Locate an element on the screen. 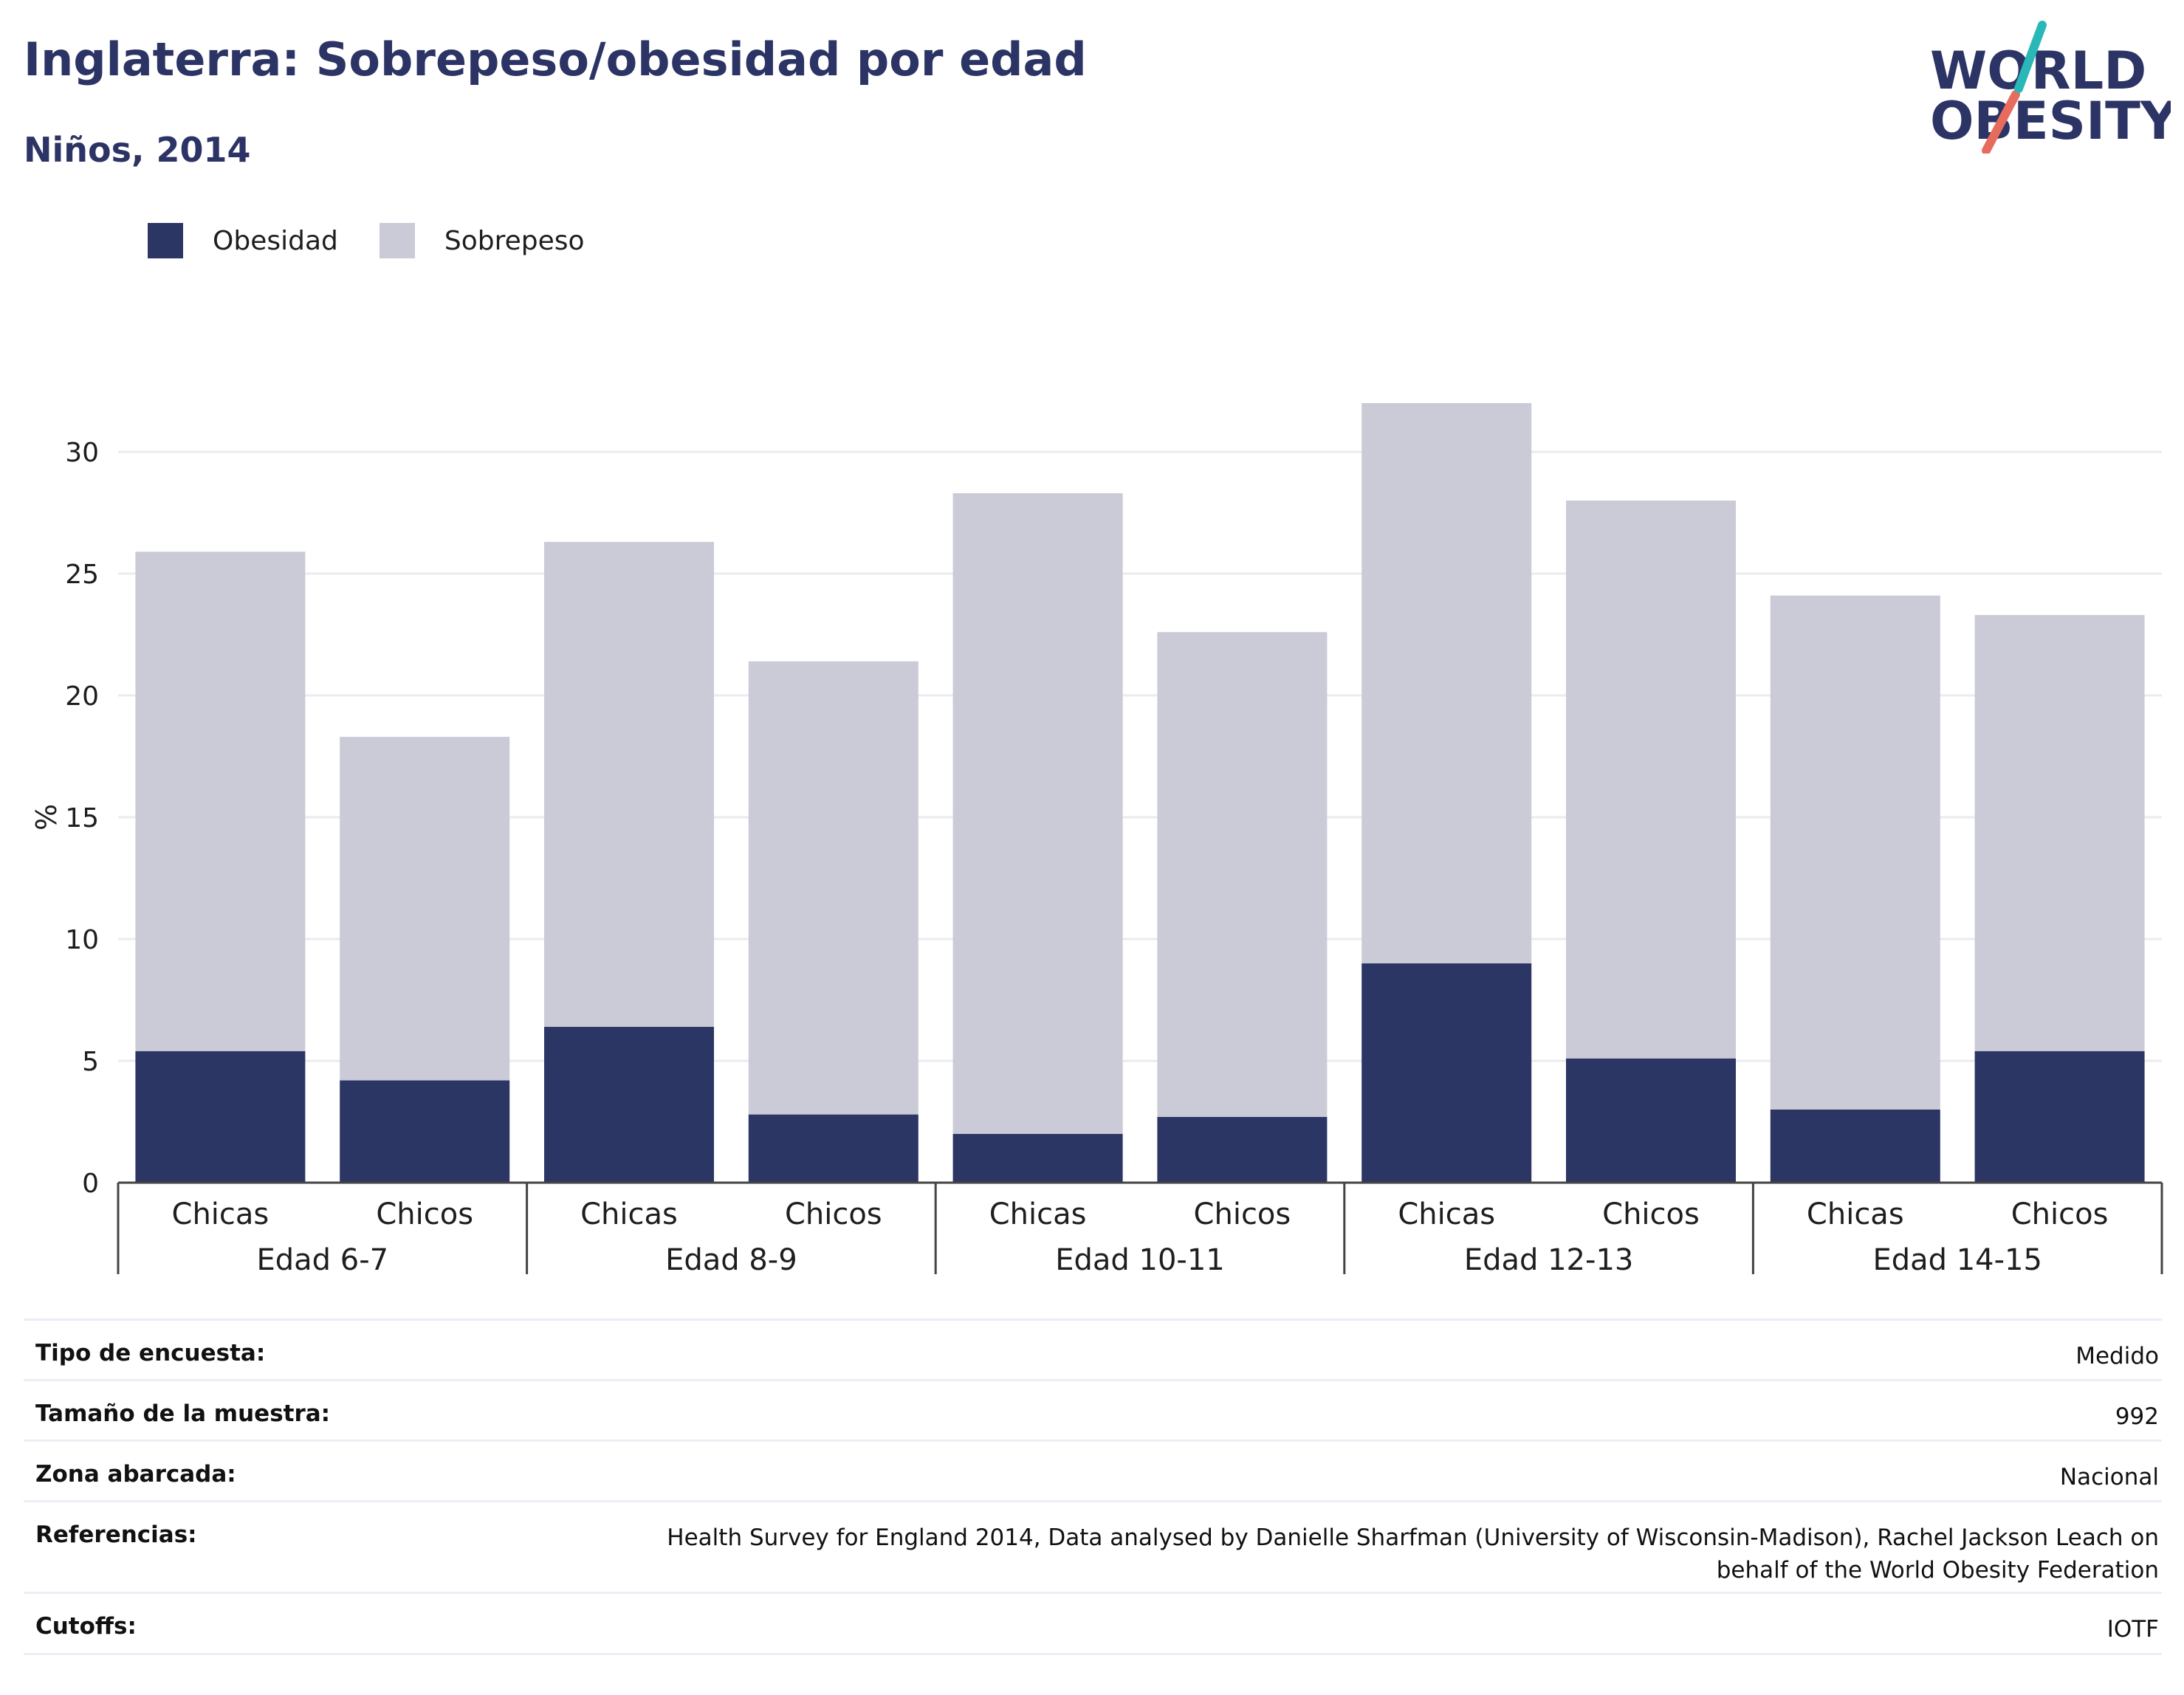 This screenshot has height=1695, width=2184. chart-title: Inglaterra: Sobrepeso/obesidad por edad is located at coordinates (555, 59).